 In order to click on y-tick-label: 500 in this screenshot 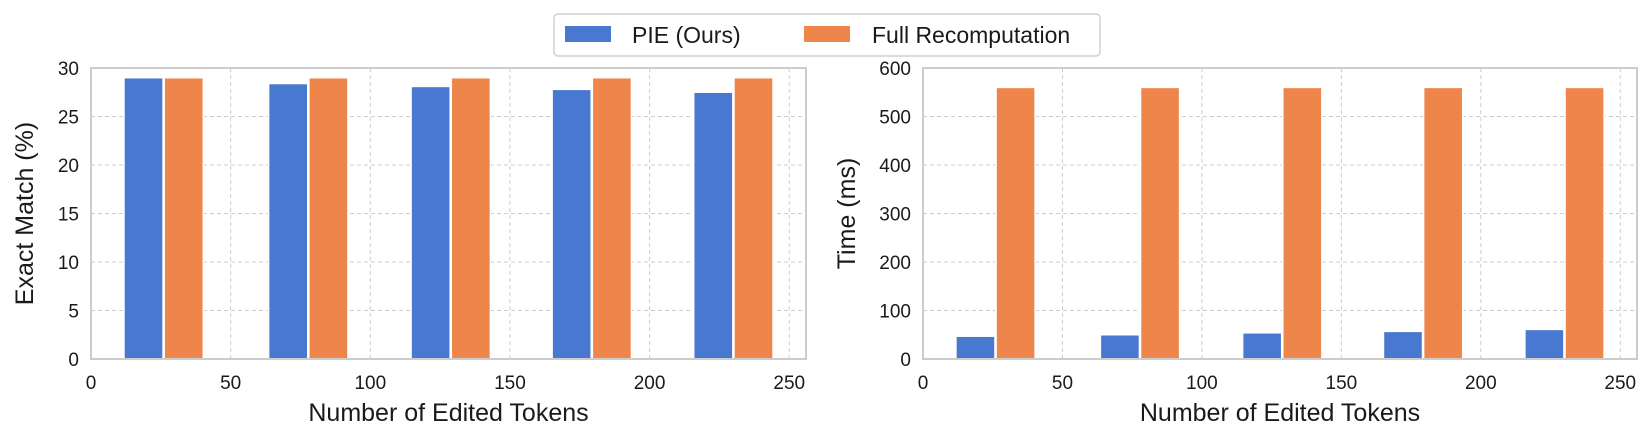, I will do `click(895, 118)`.